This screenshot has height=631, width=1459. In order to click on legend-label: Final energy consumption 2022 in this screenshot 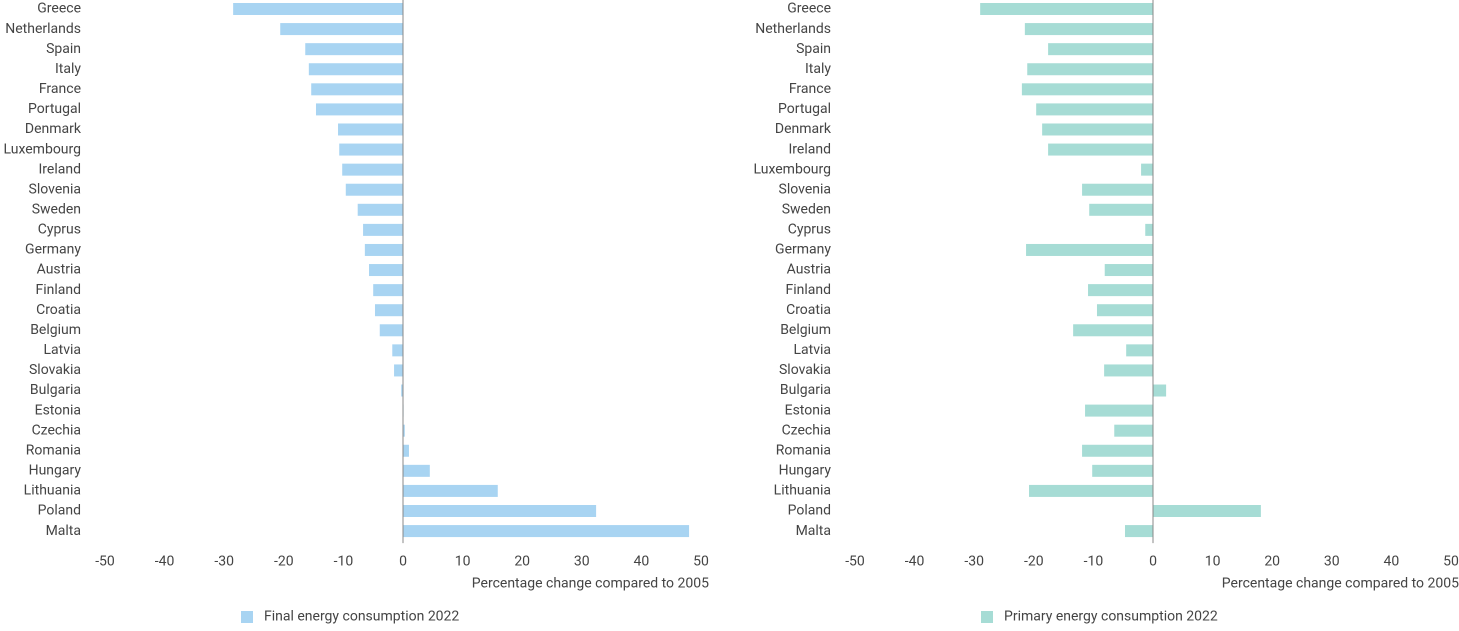, I will do `click(361, 617)`.